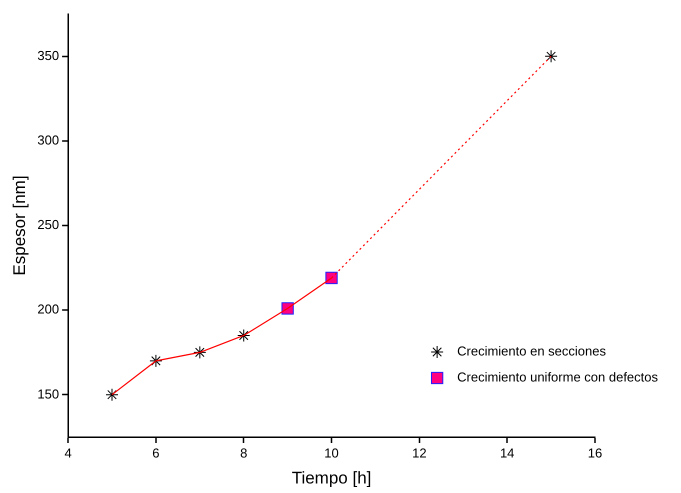  Describe the element at coordinates (557, 377) in the screenshot. I see `legend-label: Crecimiento uniforme con defectos` at that location.